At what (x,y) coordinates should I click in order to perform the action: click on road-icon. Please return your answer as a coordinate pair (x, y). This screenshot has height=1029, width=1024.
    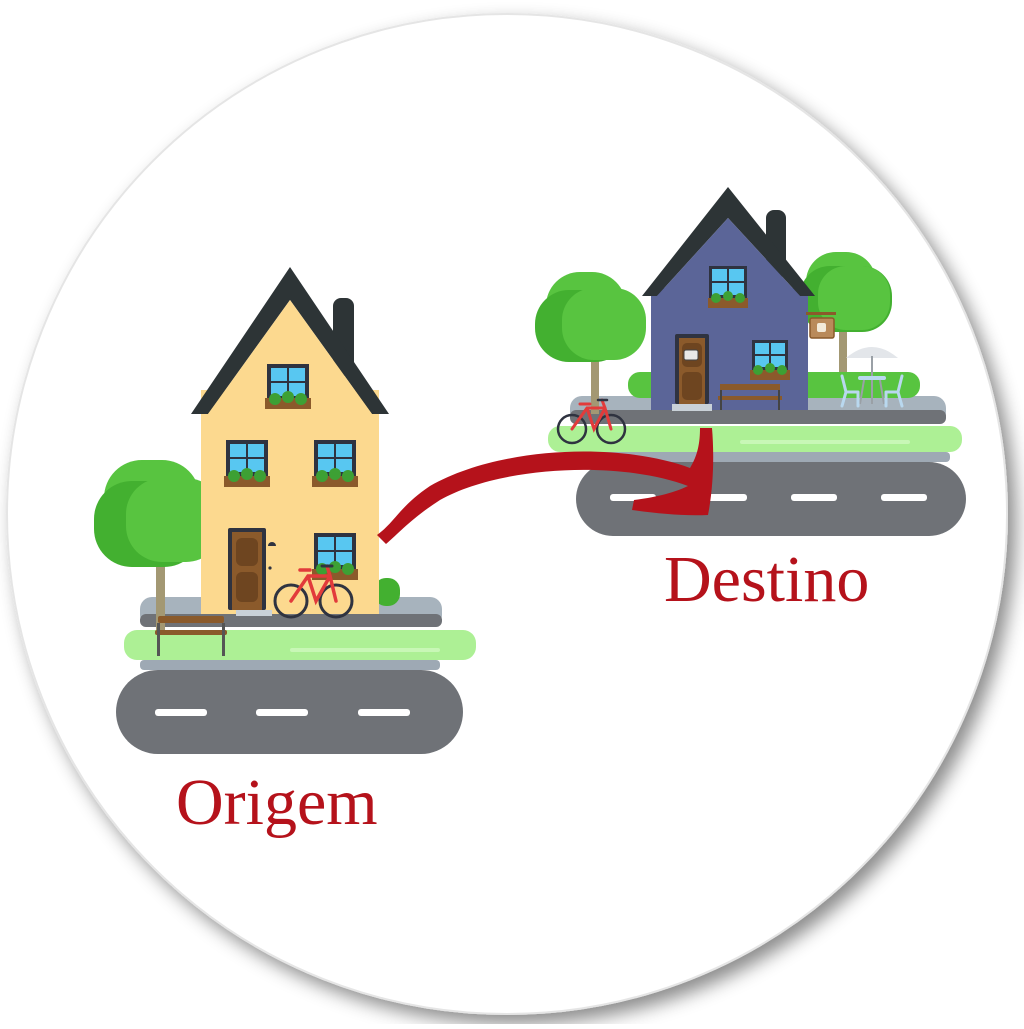
    Looking at the image, I should click on (289, 712).